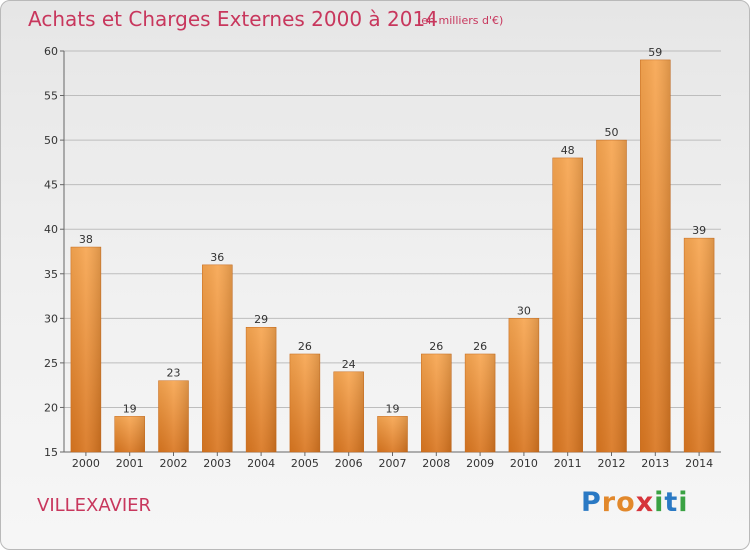 The image size is (750, 550). I want to click on x-tick-label: 2003, so click(217, 463).